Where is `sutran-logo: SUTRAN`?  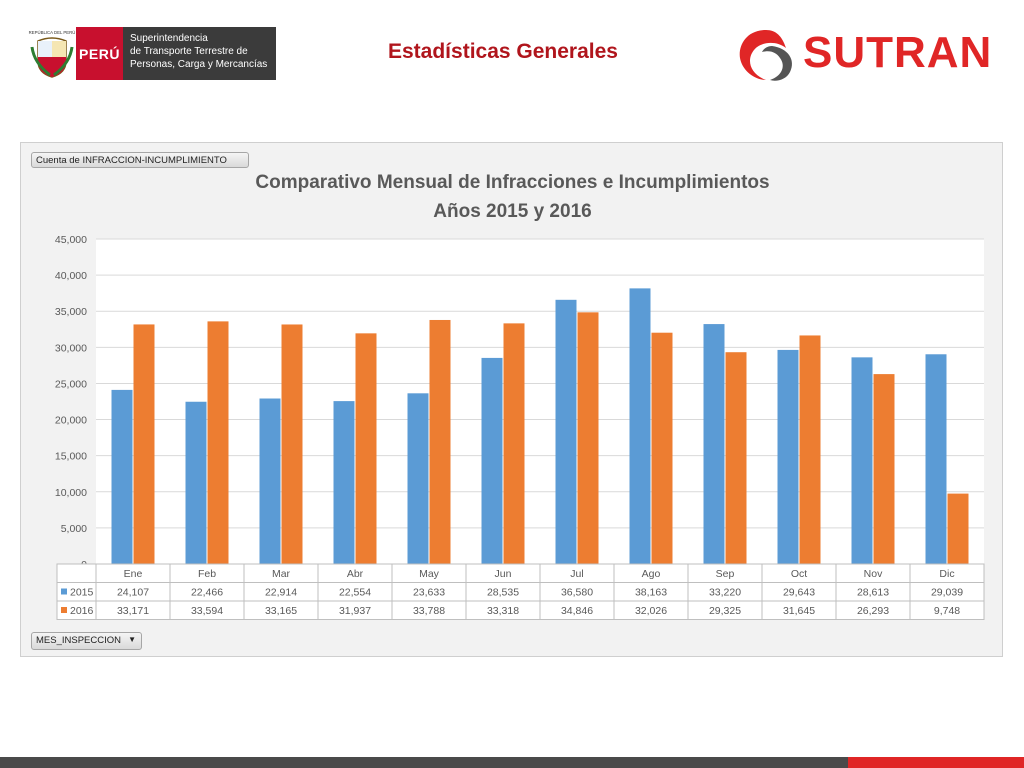 sutran-logo: SUTRAN is located at coordinates (865, 55).